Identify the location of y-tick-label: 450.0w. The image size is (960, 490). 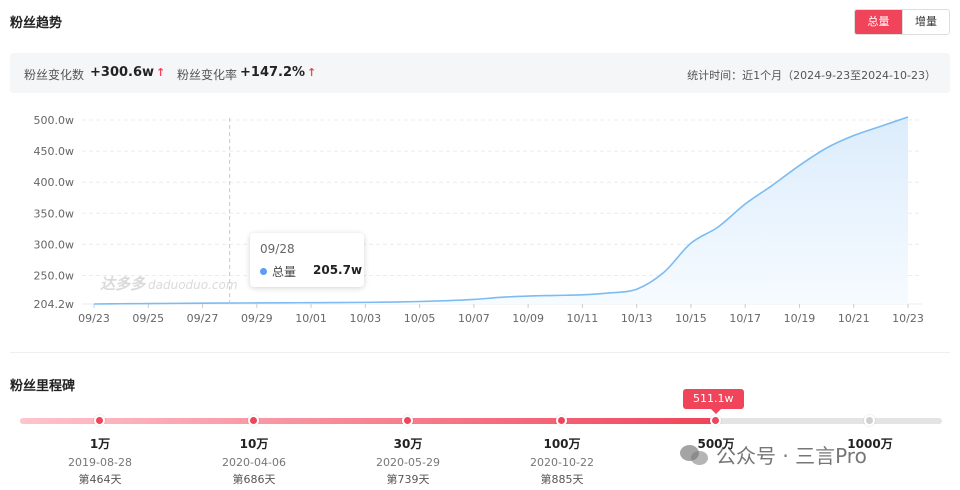
(54, 151).